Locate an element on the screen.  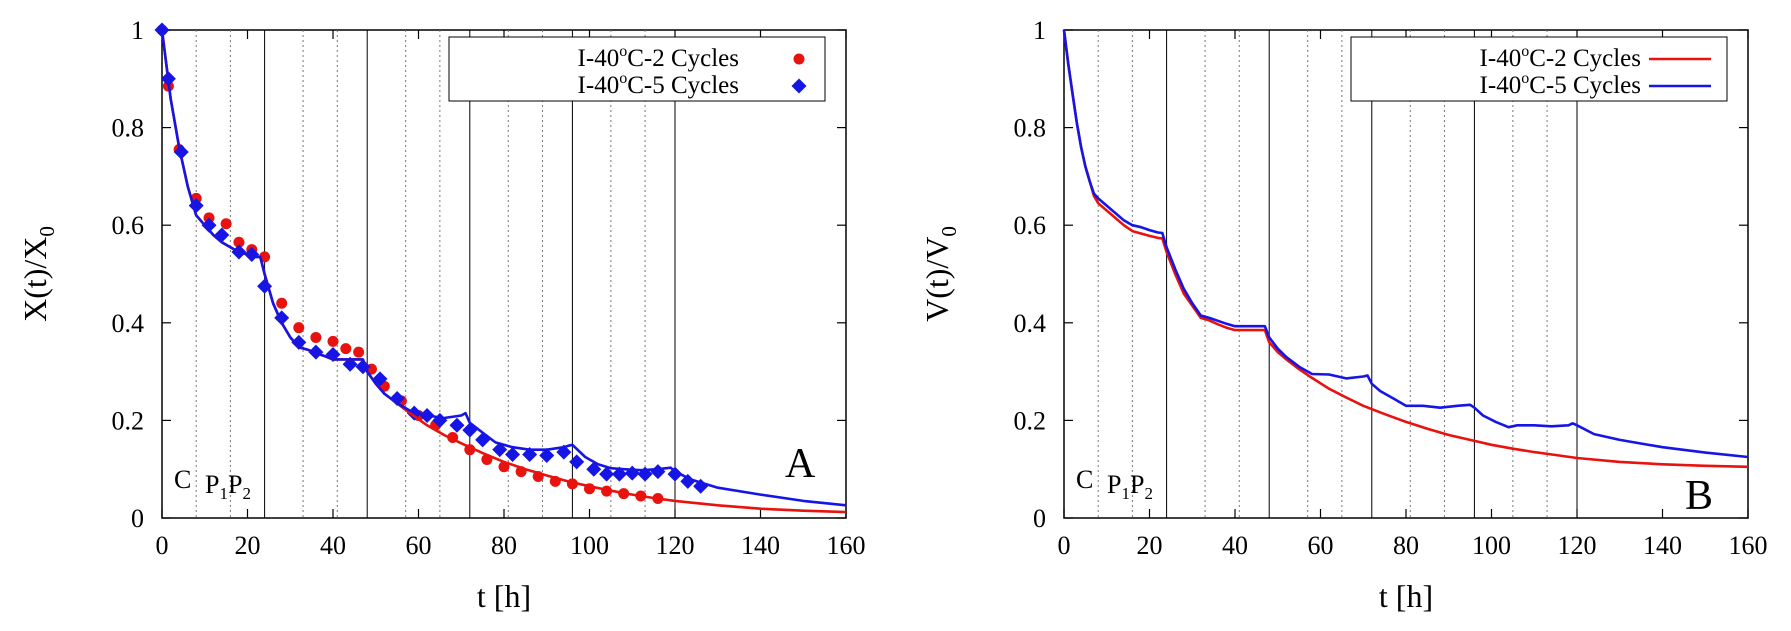
legend-box-a is located at coordinates (637, 69).